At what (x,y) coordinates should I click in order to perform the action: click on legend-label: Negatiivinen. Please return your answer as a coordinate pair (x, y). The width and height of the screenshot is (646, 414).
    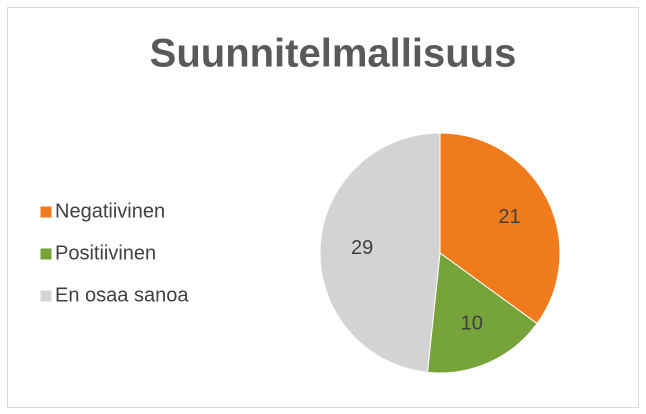
    Looking at the image, I should click on (110, 211).